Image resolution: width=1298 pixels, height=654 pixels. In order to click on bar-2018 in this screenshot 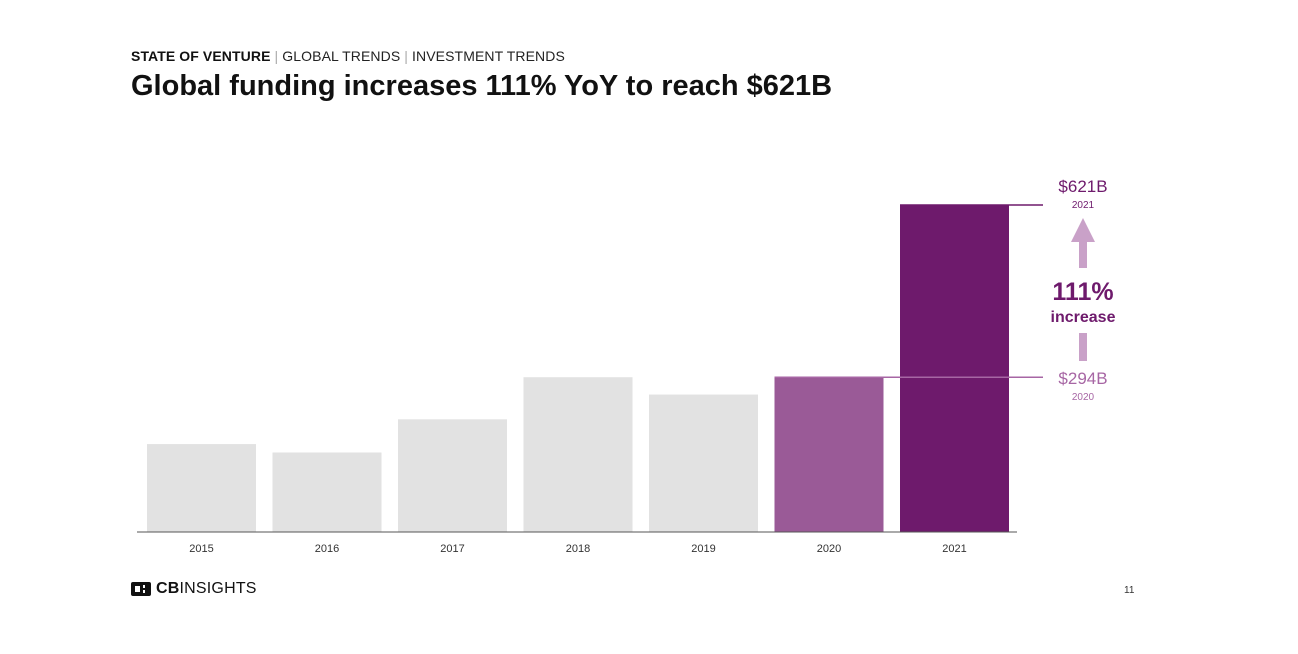, I will do `click(578, 454)`.